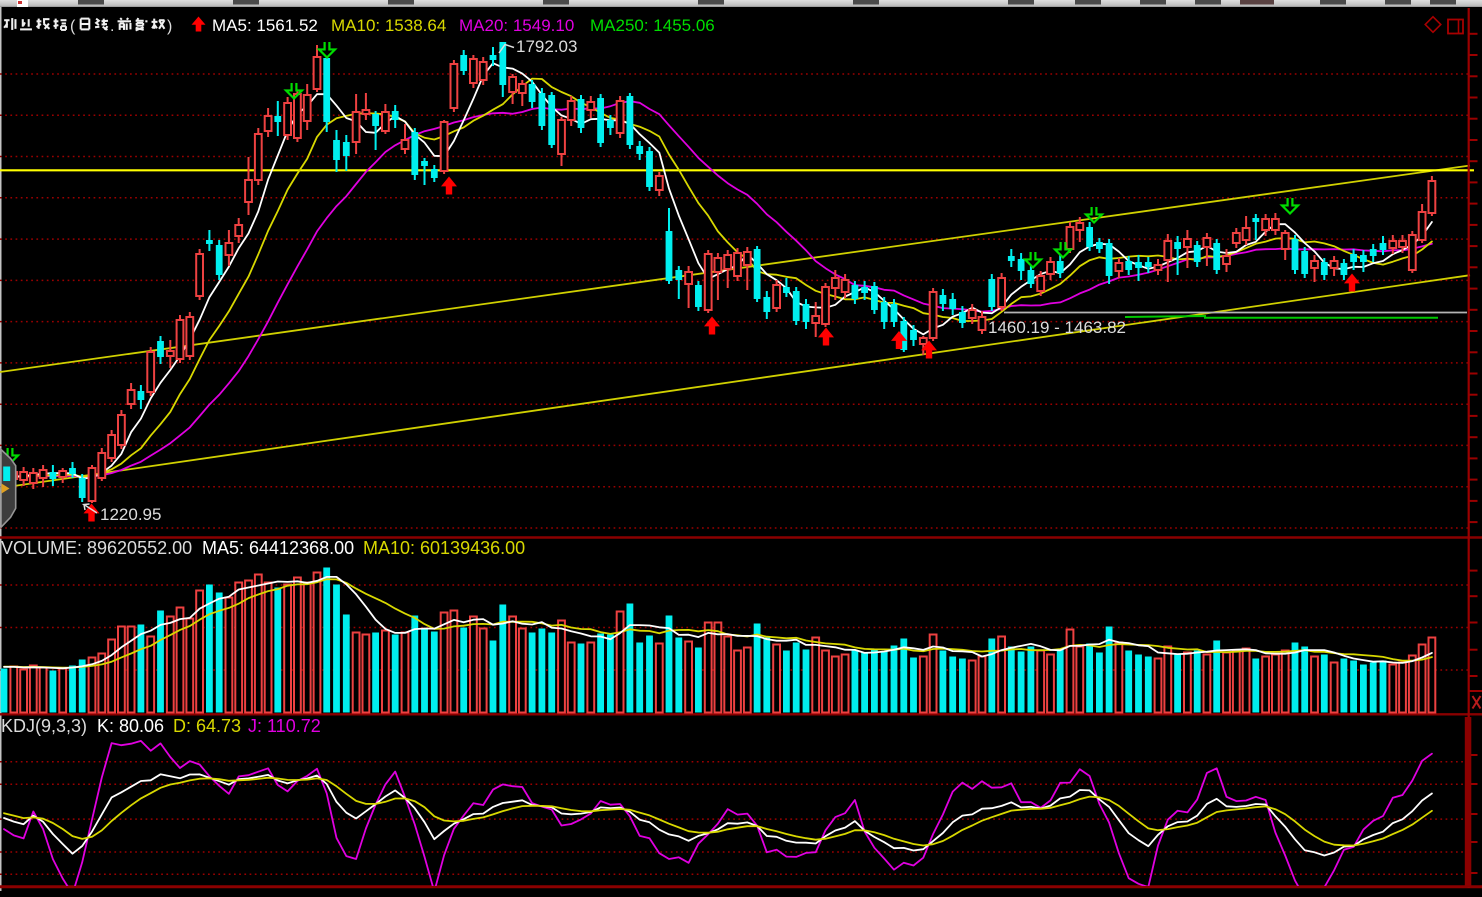 The image size is (1482, 897). What do you see at coordinates (652, 25) in the screenshot?
I see `svg-text: MA250: 1455.06` at bounding box center [652, 25].